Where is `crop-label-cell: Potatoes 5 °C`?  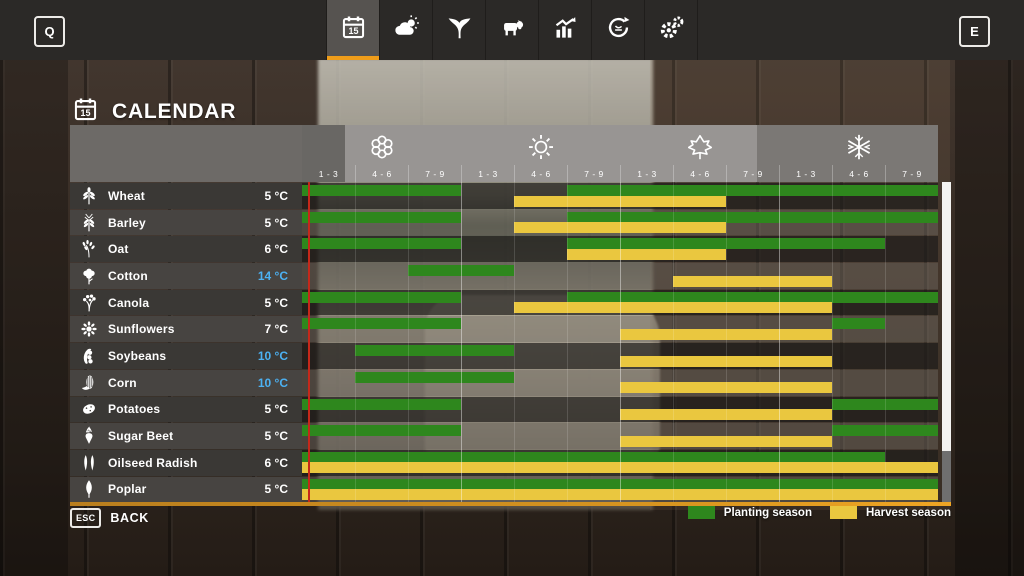 crop-label-cell: Potatoes 5 °C is located at coordinates (186, 409).